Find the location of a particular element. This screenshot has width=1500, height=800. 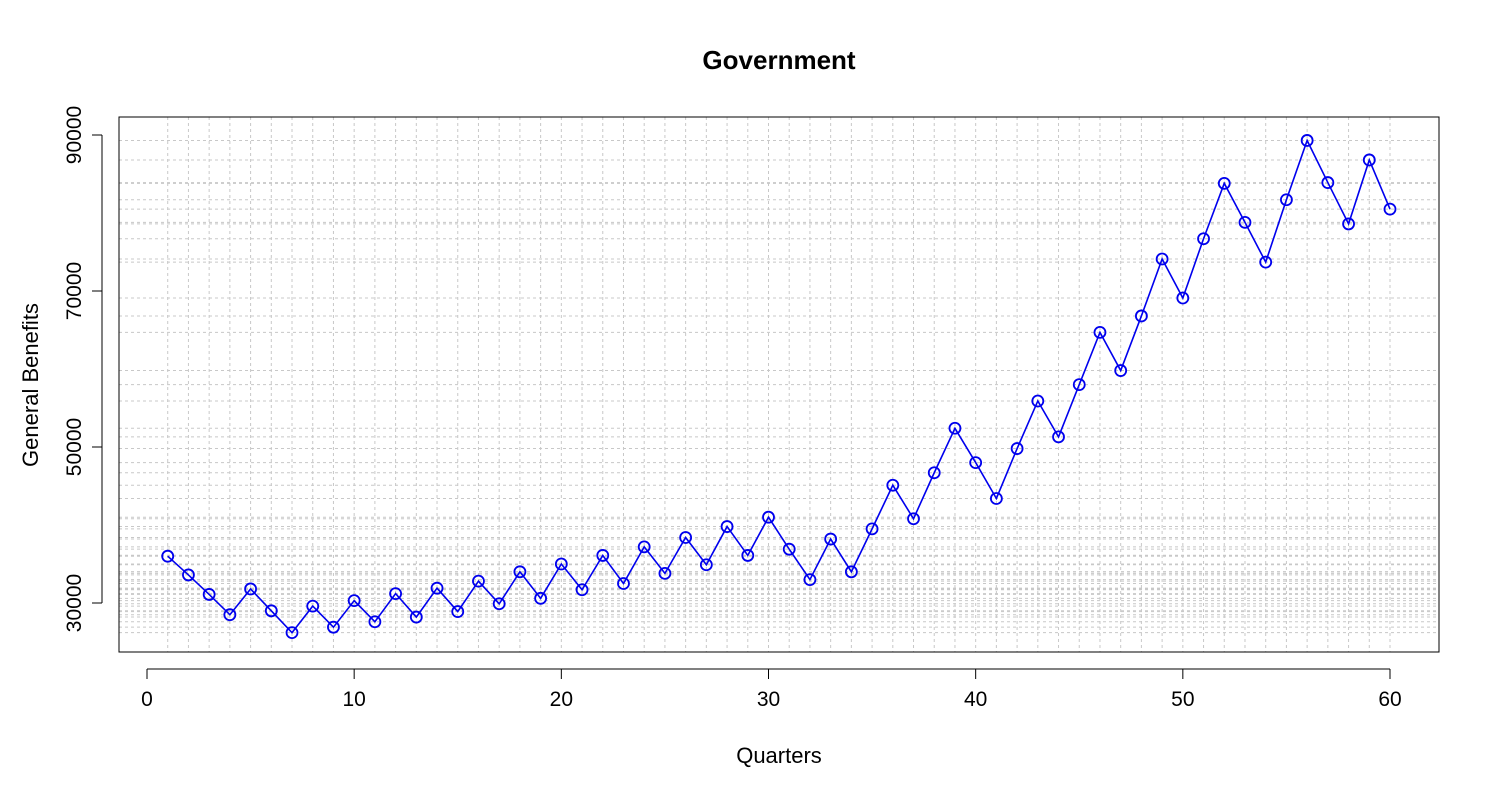

y-axis-label: General Benefits is located at coordinates (30, 385).